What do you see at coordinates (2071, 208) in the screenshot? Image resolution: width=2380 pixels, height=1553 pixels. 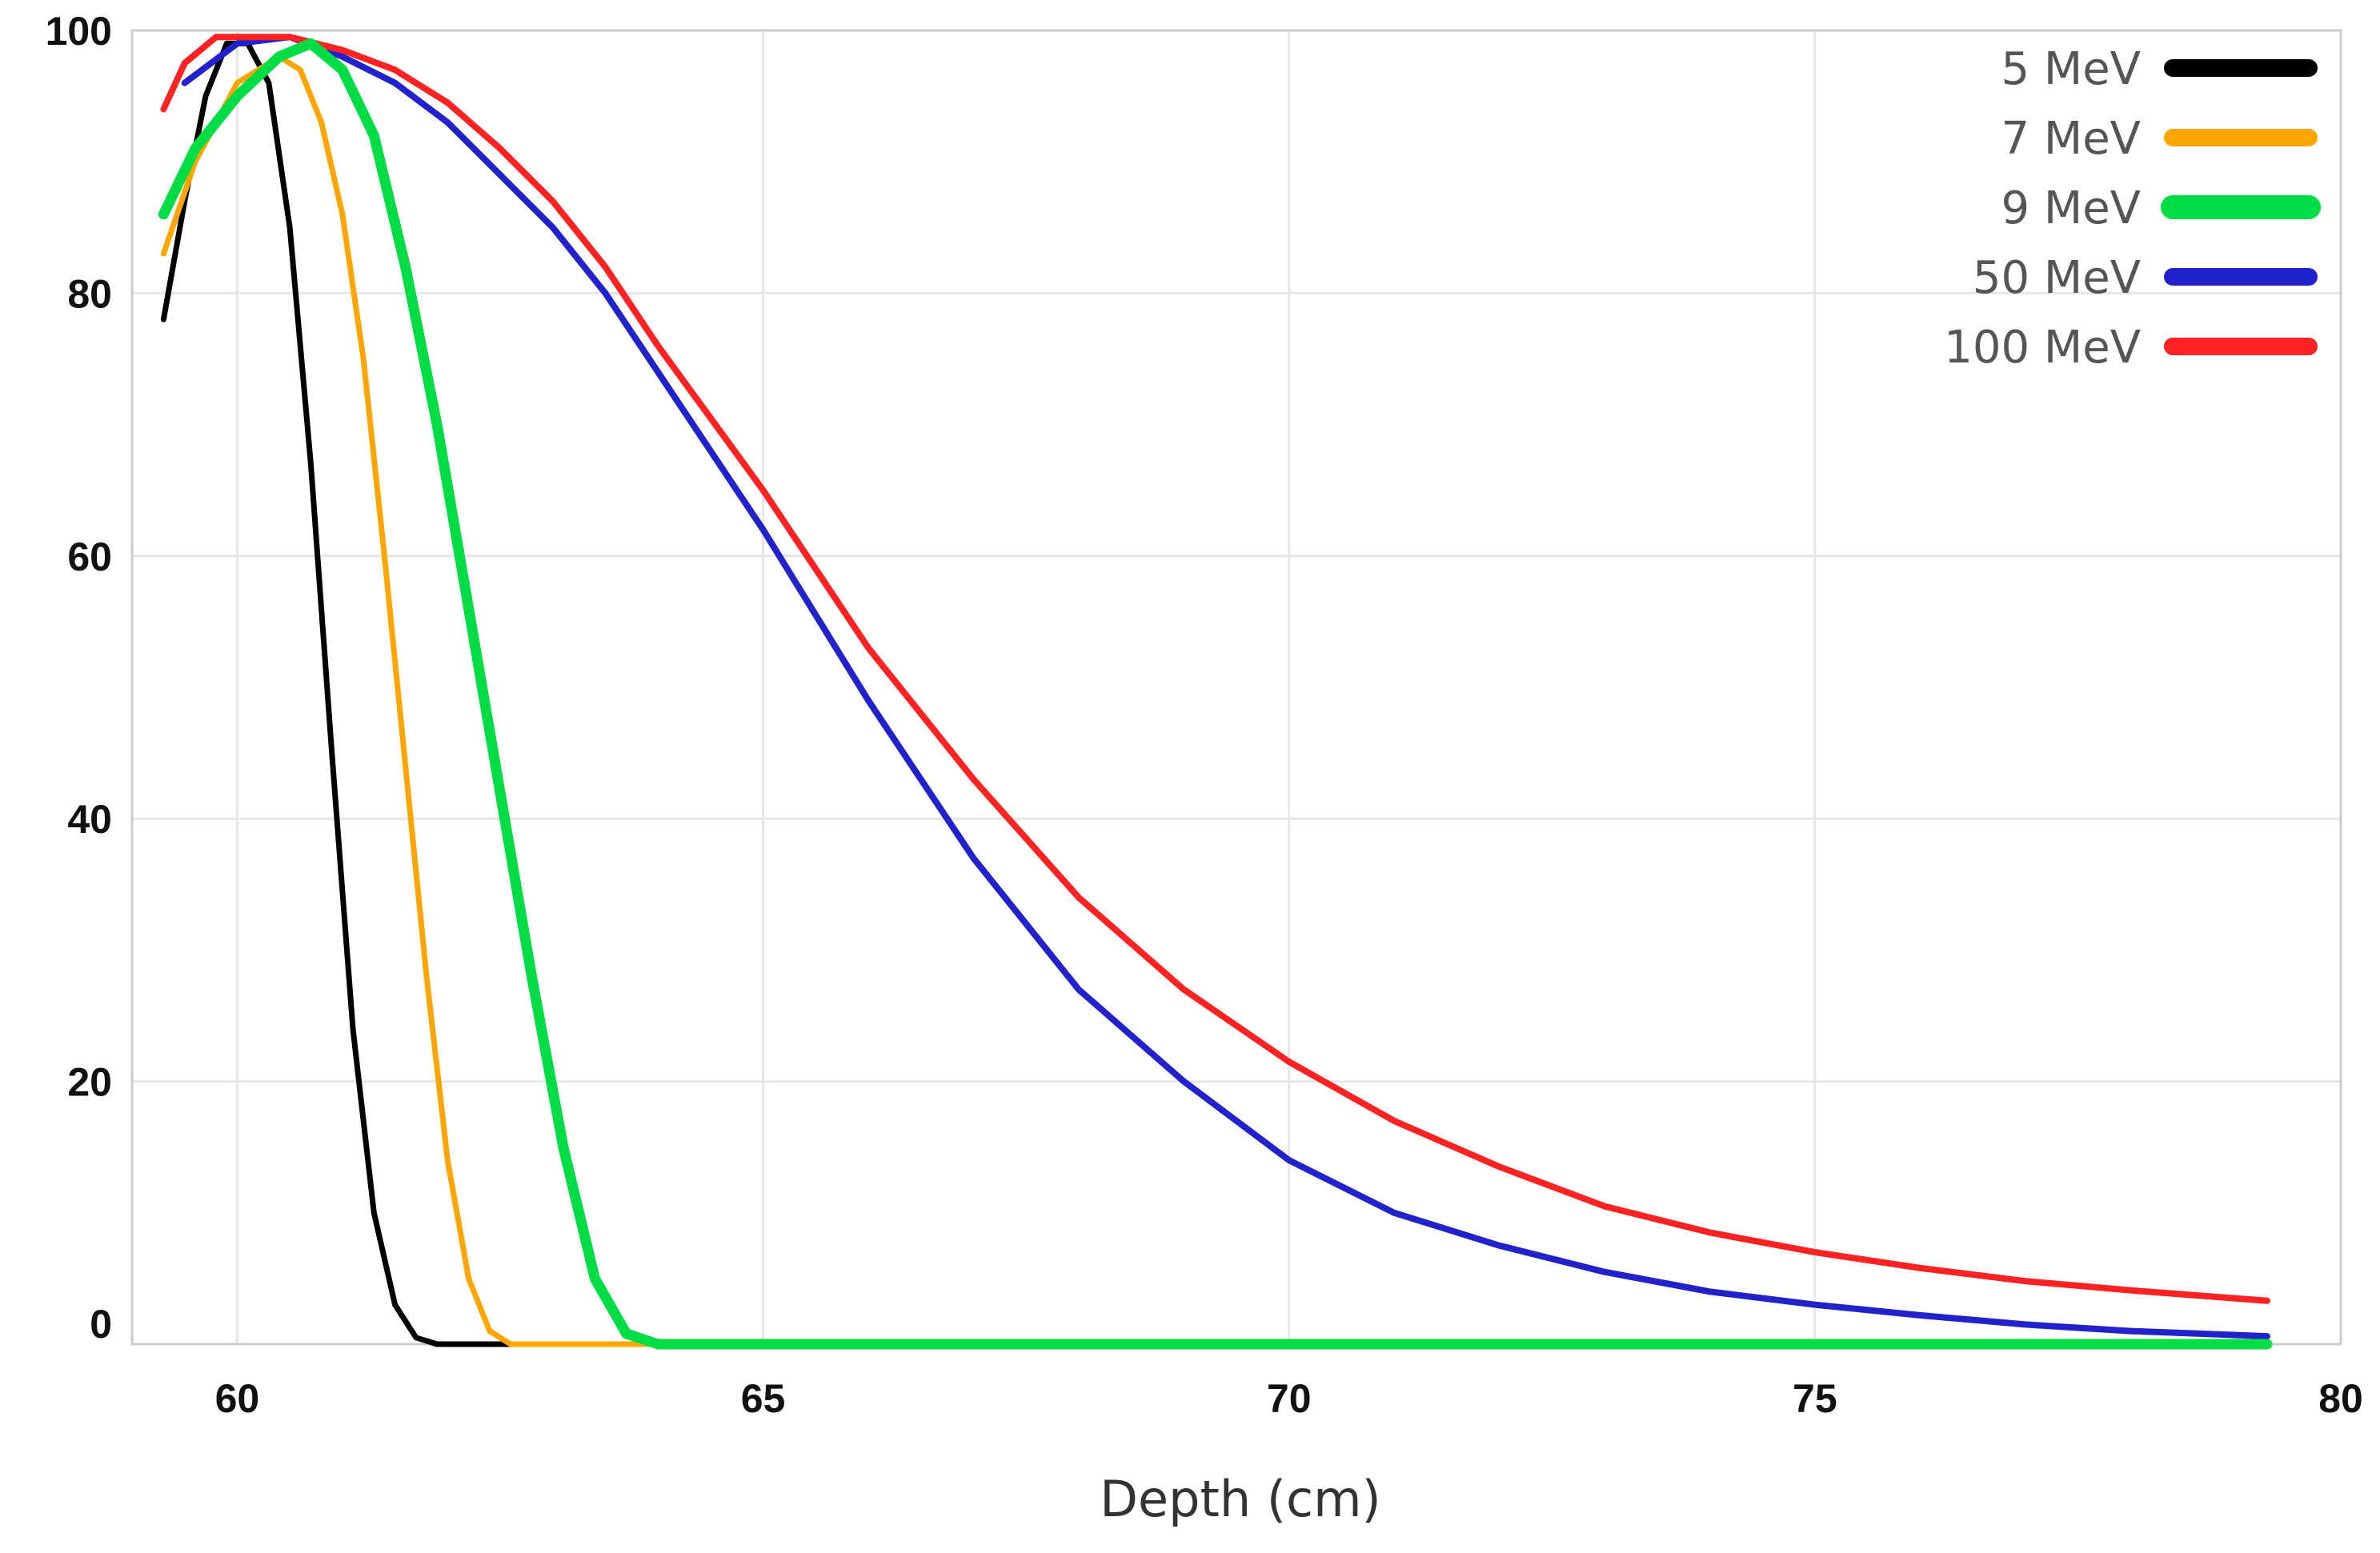 I see `legend-label: 9 MeV` at bounding box center [2071, 208].